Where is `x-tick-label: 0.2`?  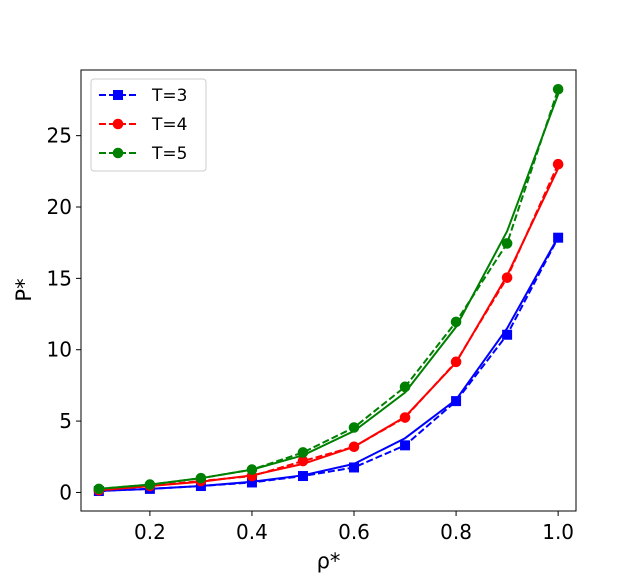
x-tick-label: 0.2 is located at coordinates (150, 532).